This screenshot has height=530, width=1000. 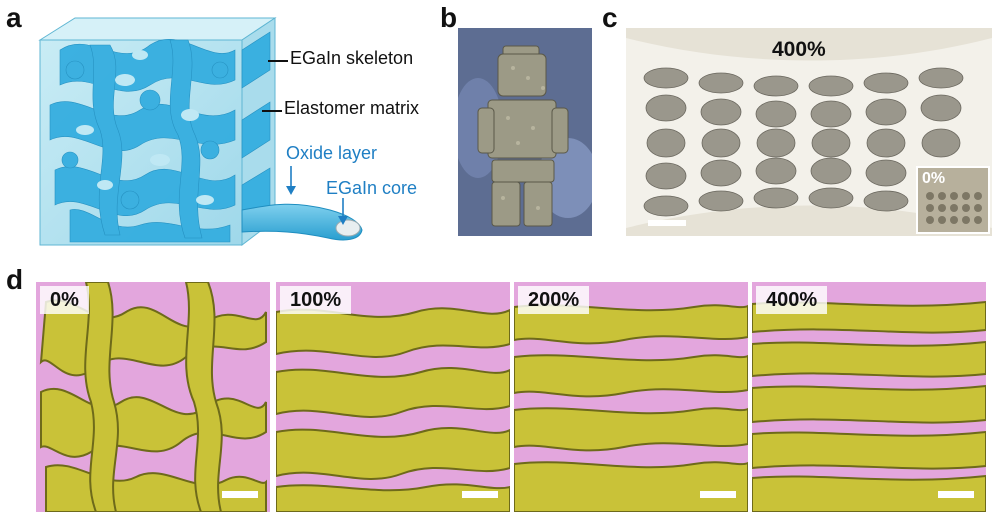 What do you see at coordinates (316, 300) in the screenshot?
I see `strain-tag-100: 100%` at bounding box center [316, 300].